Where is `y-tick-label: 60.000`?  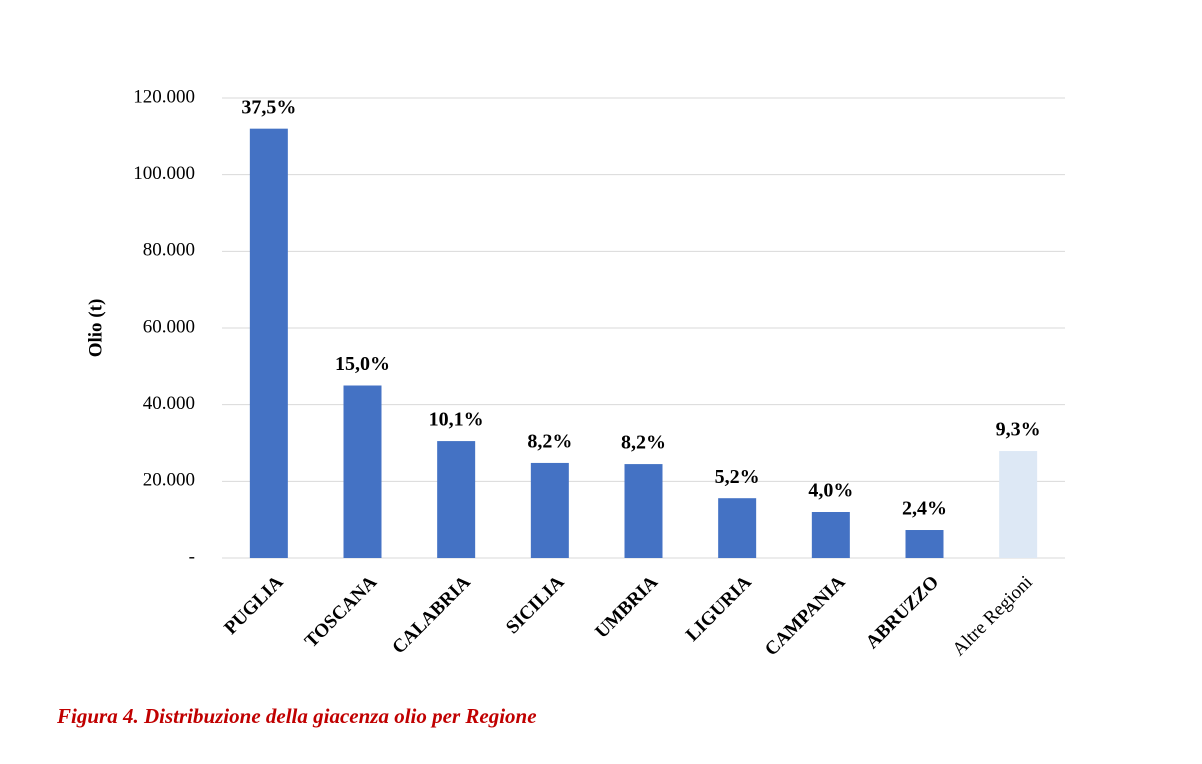 y-tick-label: 60.000 is located at coordinates (169, 326).